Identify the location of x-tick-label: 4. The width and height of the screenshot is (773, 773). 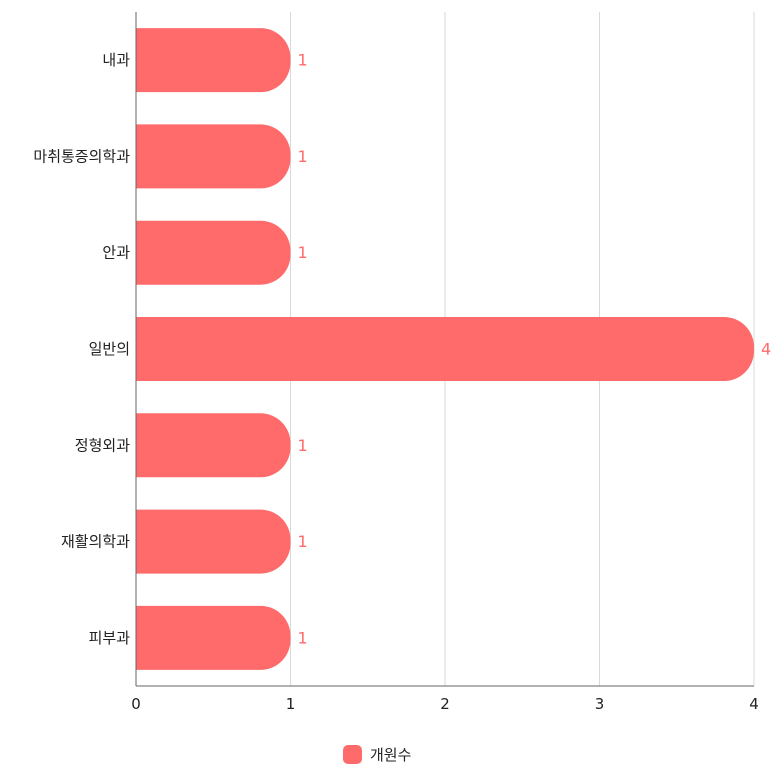
(754, 704).